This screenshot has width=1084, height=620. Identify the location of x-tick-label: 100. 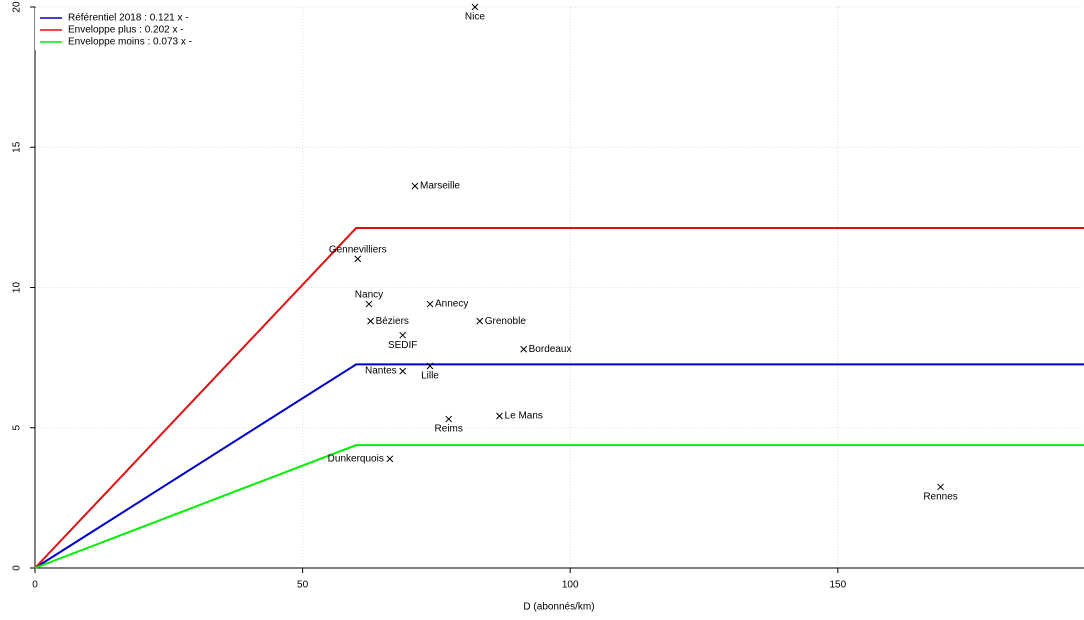
(570, 585).